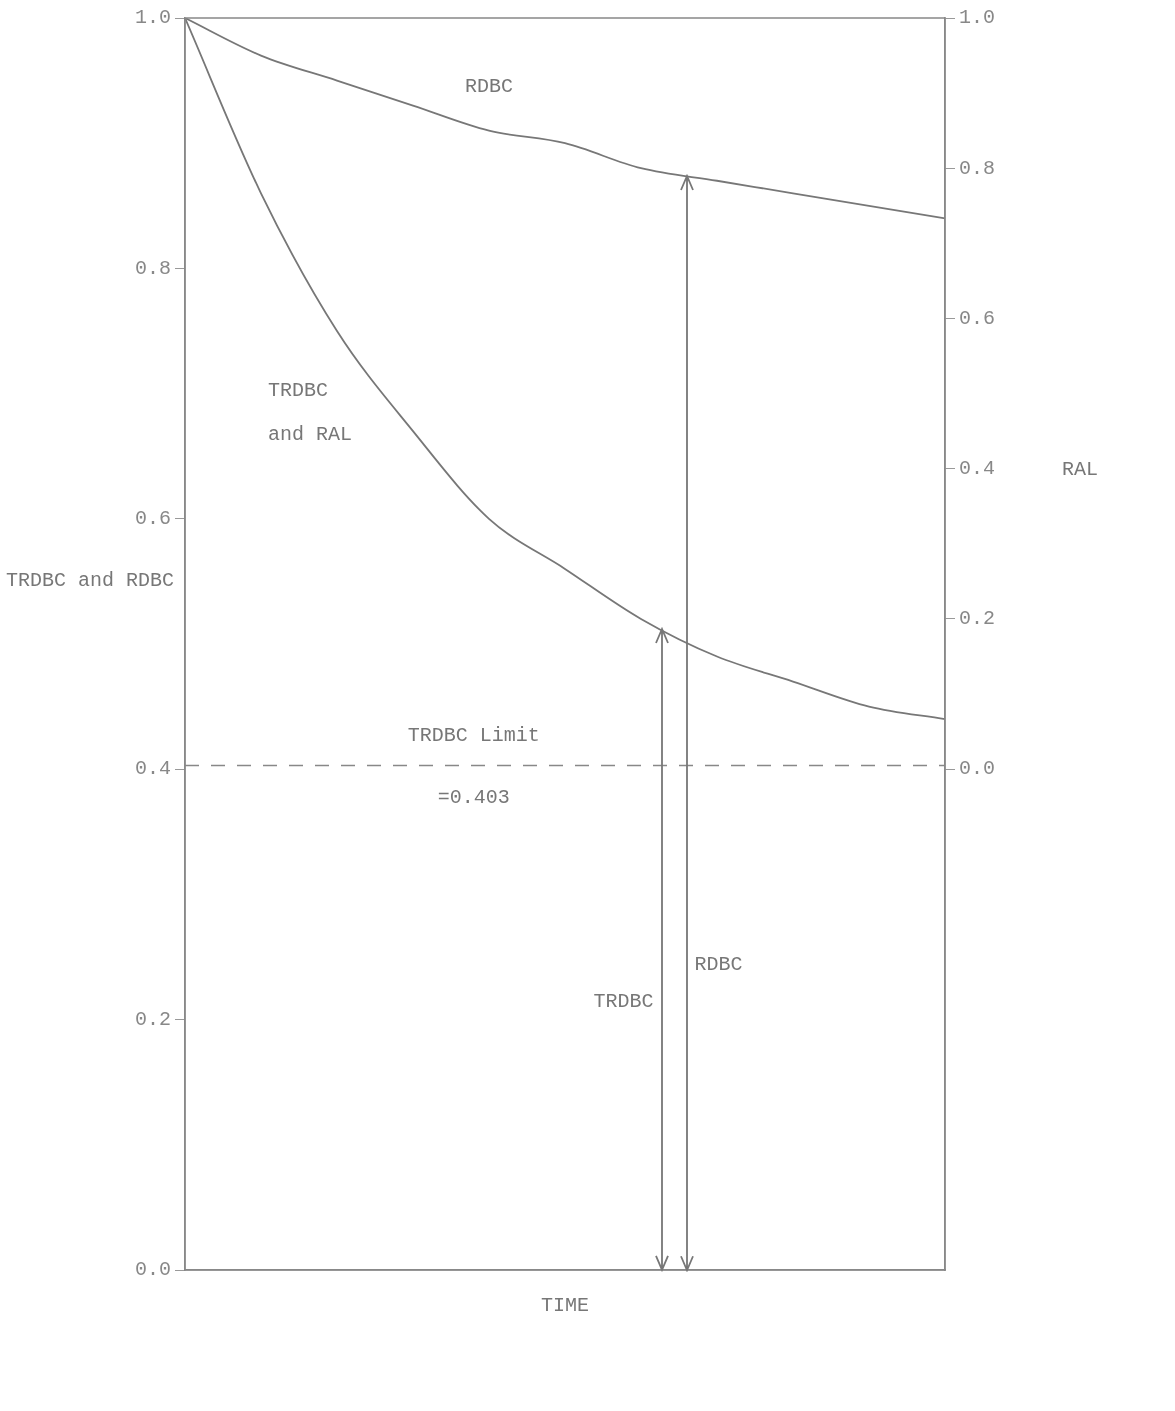 This screenshot has height=1411, width=1175. I want to click on y-tick-label: 0.6, so click(152, 519).